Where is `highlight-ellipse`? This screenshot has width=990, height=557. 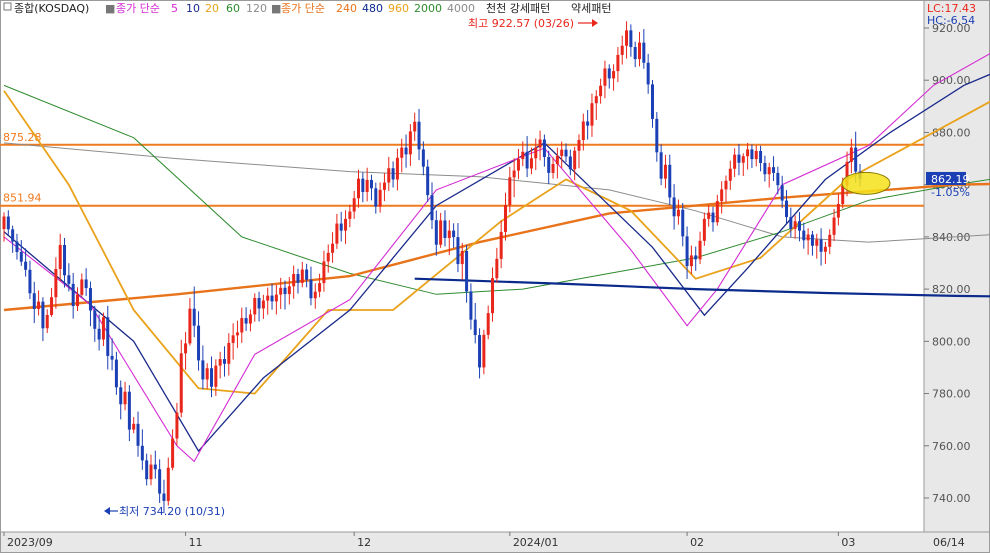
highlight-ellipse is located at coordinates (866, 183).